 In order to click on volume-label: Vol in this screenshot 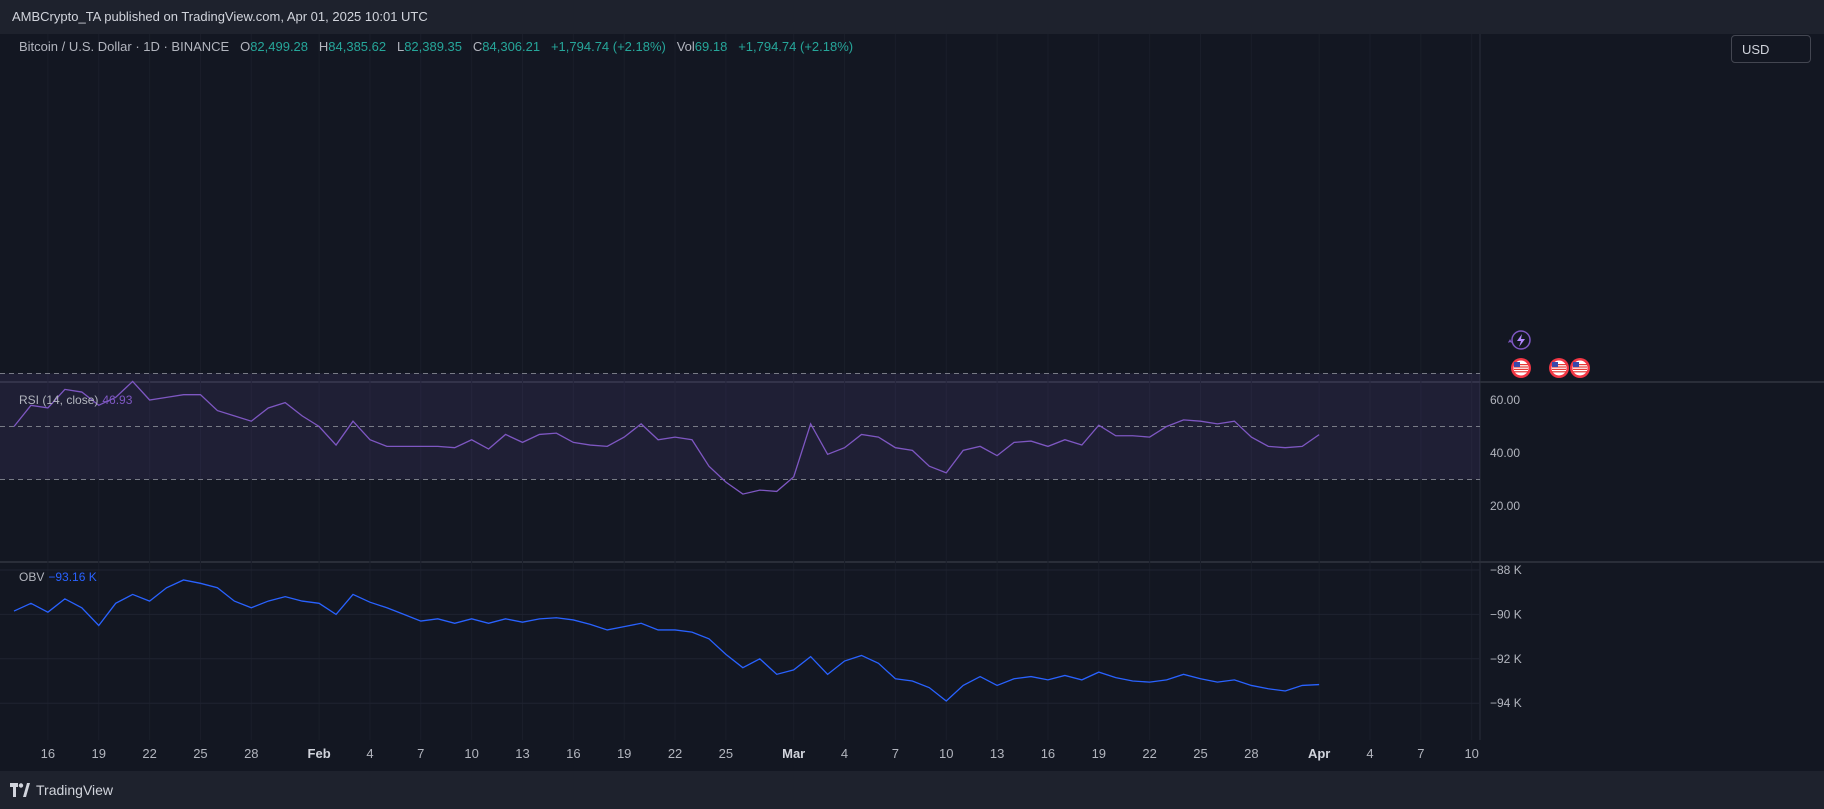, I will do `click(685, 46)`.